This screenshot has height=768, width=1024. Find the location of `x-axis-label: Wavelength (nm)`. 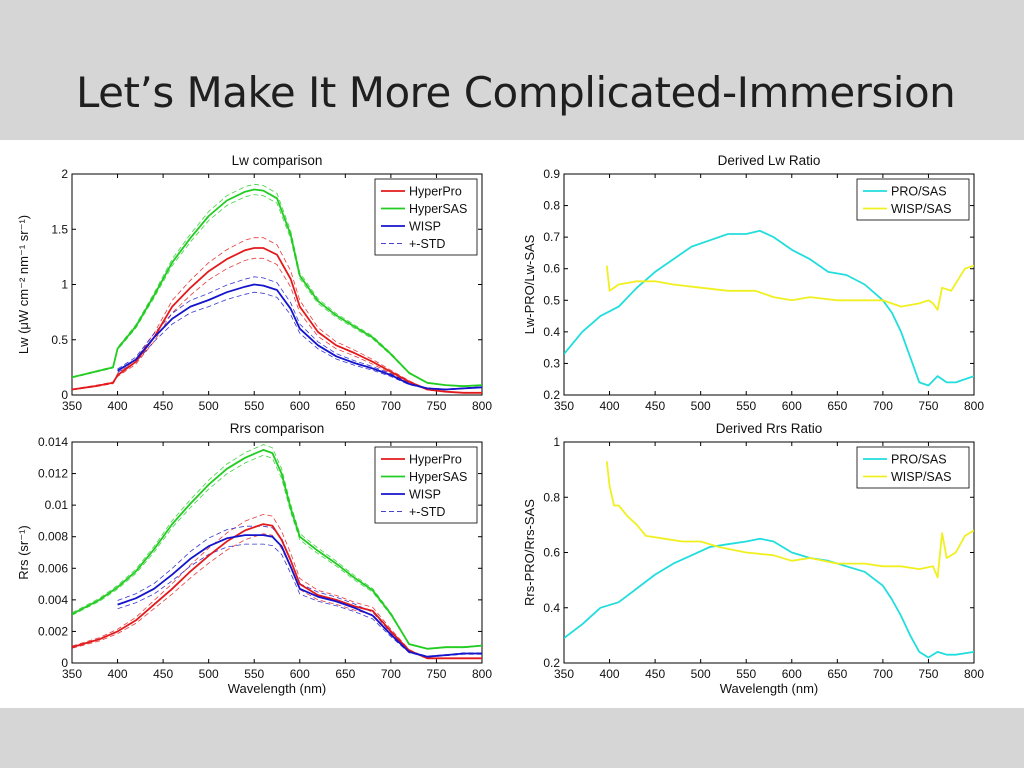

x-axis-label: Wavelength (nm) is located at coordinates (277, 688).